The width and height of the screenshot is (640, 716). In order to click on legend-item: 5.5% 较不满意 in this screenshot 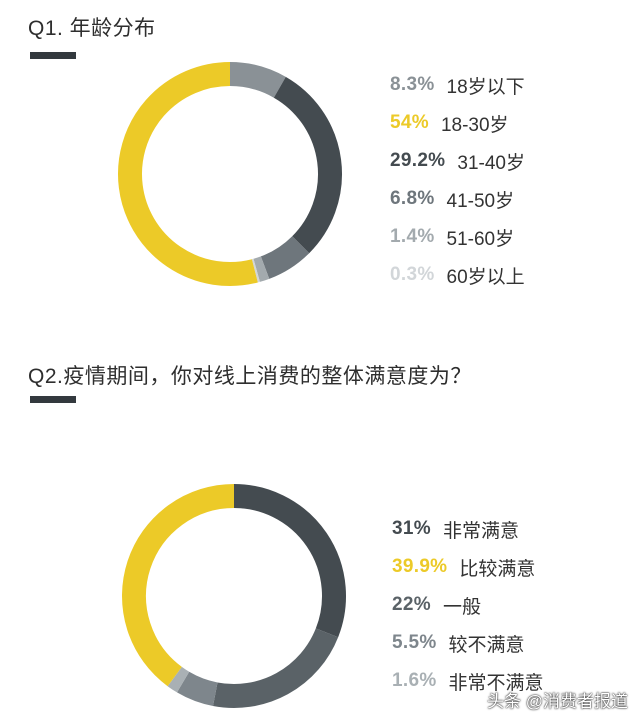, I will do `click(468, 643)`.